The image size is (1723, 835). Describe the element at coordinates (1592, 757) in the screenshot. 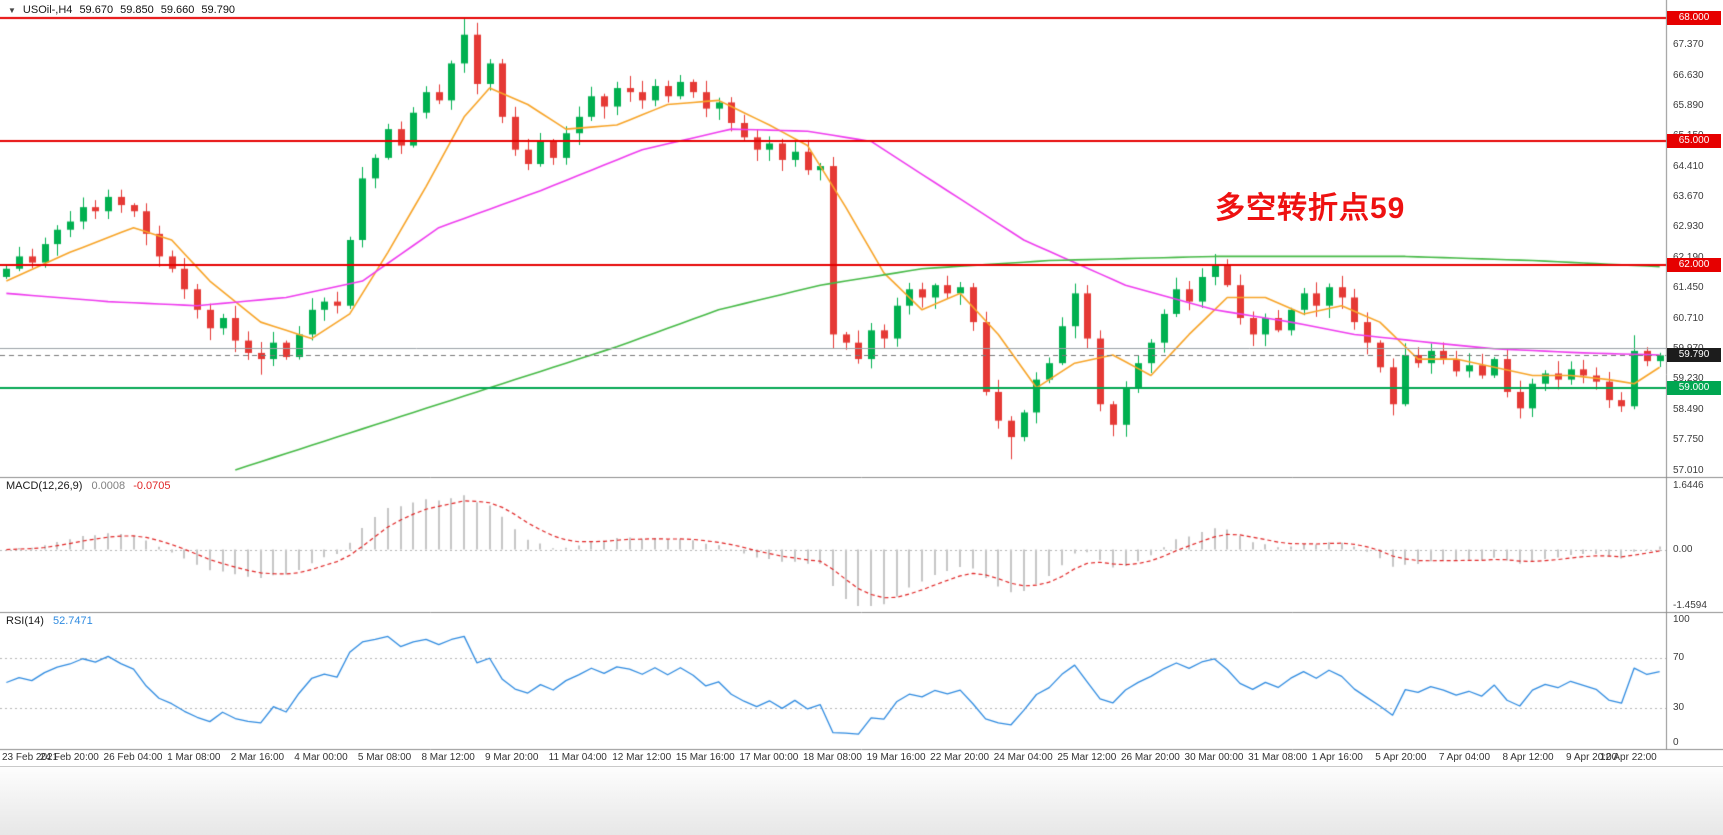

I see `time-axis-label: 9 Apr 20:00` at that location.